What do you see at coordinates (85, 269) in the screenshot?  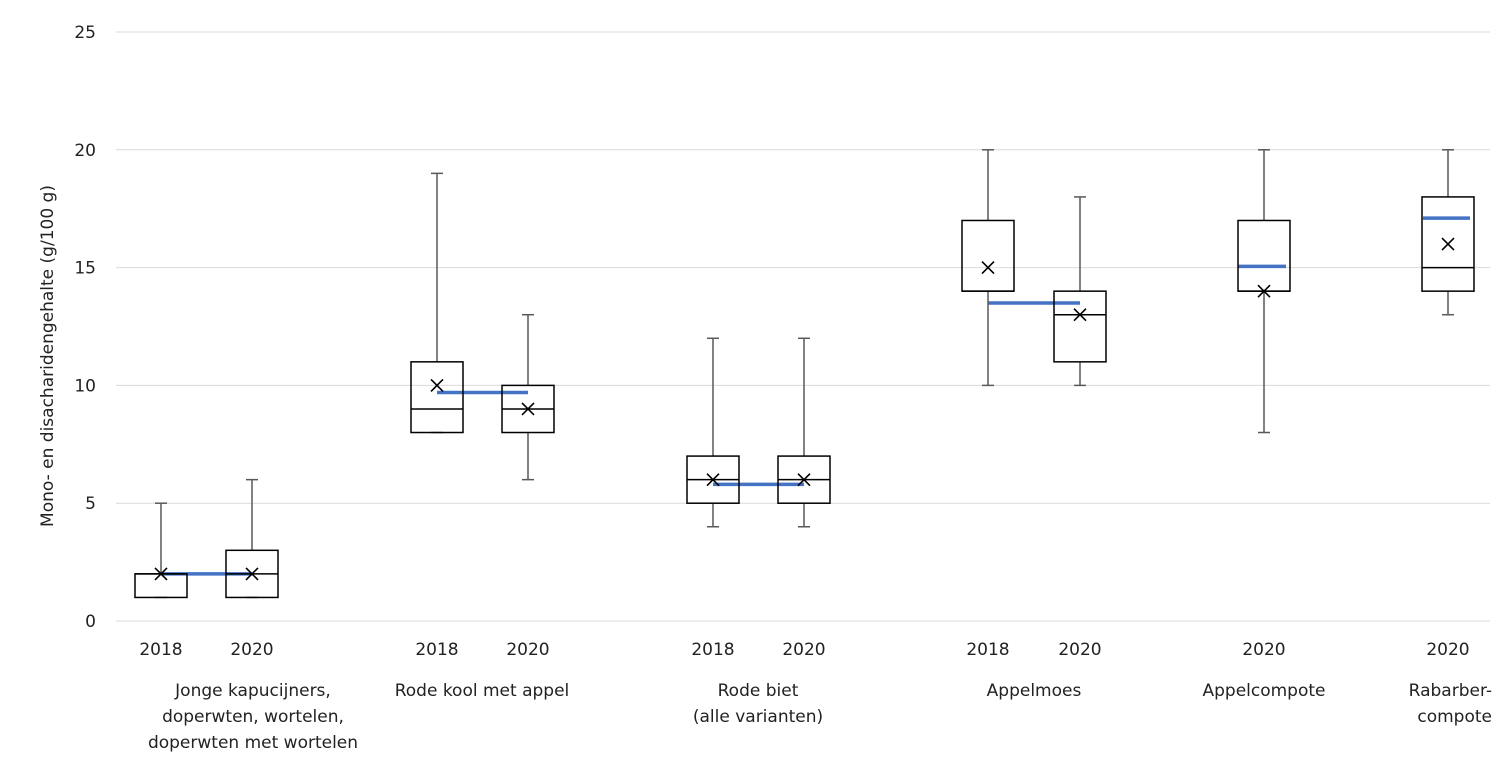 I see `y-tick-label: 15` at bounding box center [85, 269].